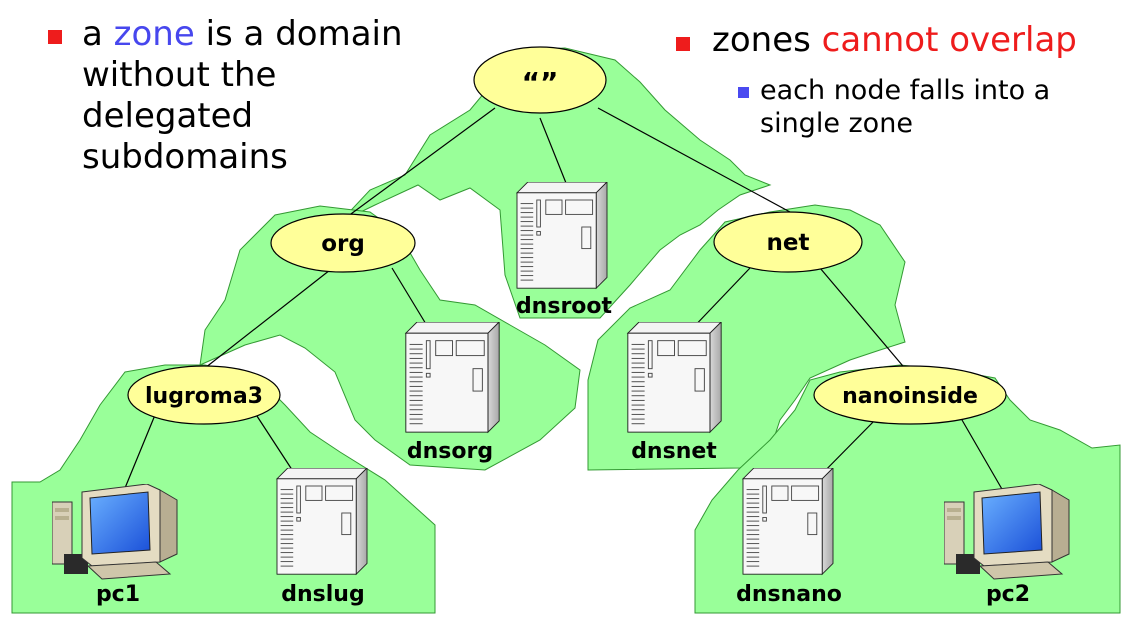  I want to click on bullet-left-prefix: a, so click(98, 34).